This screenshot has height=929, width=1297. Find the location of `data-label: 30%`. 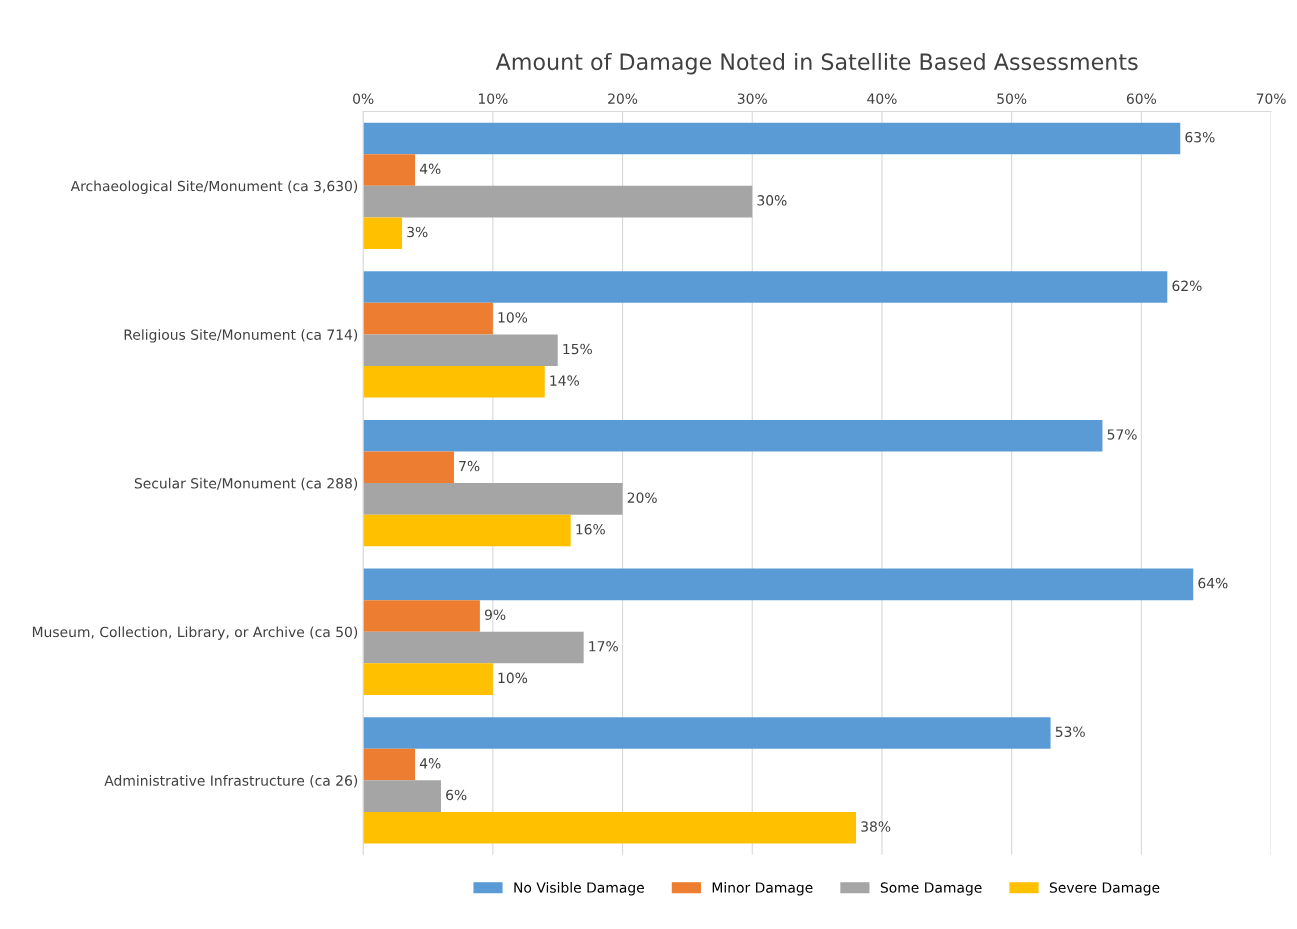

data-label: 30% is located at coordinates (772, 200).